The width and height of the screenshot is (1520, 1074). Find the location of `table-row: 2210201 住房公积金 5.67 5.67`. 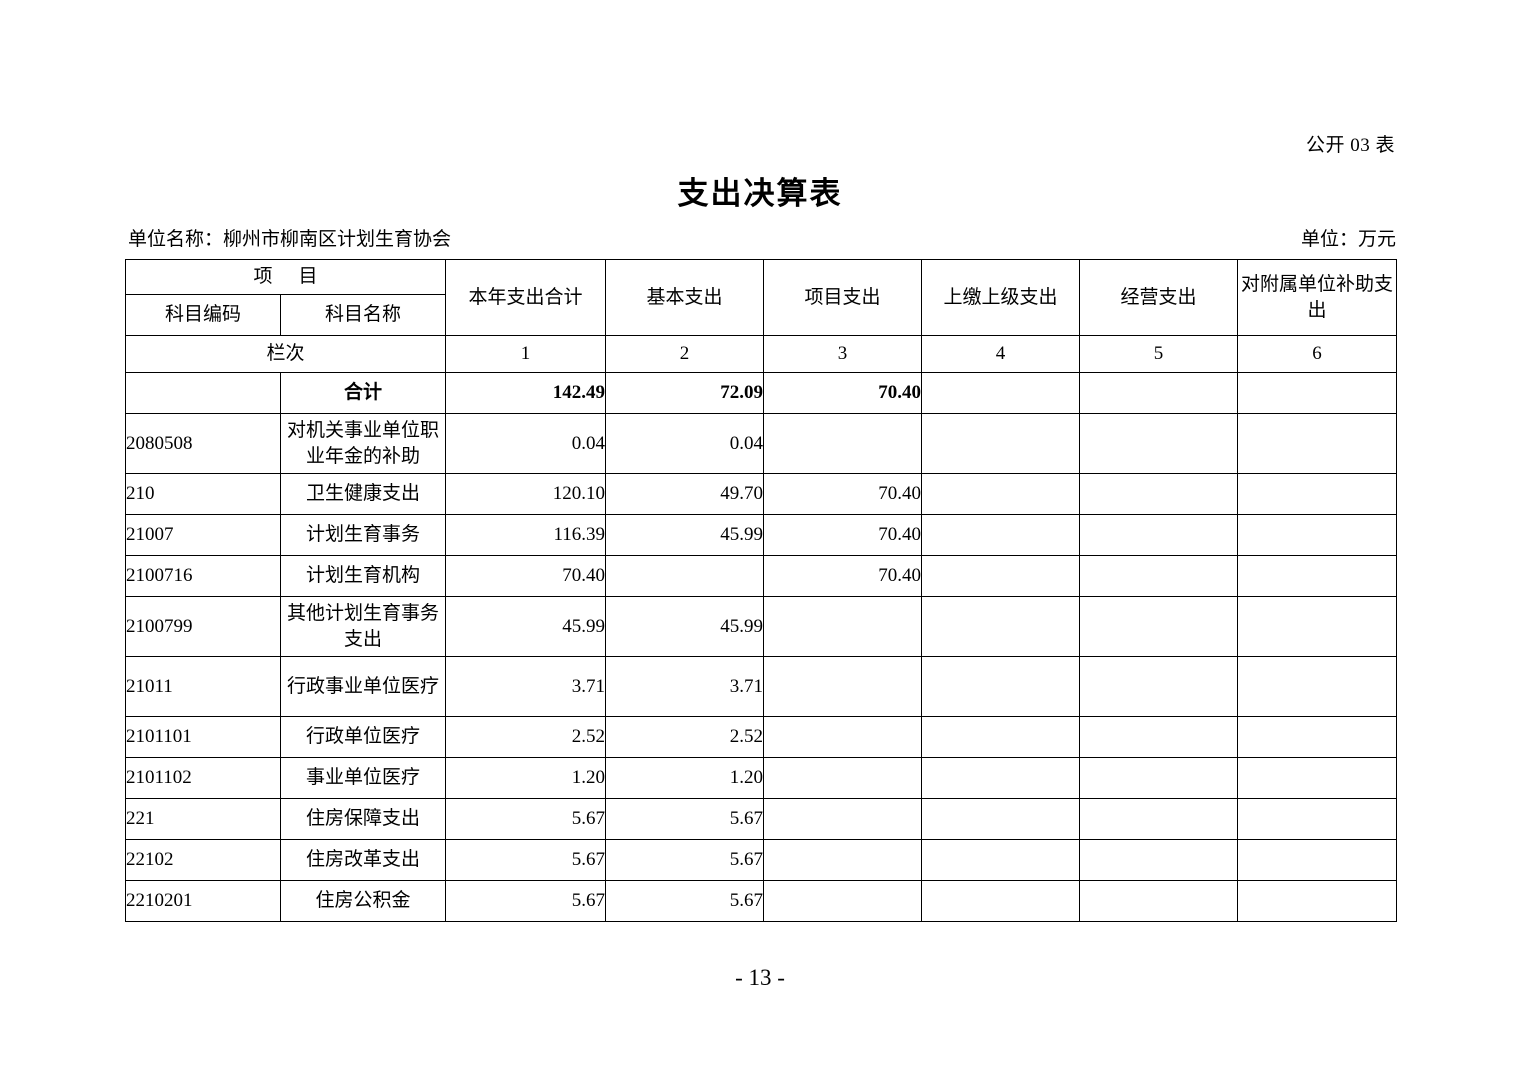

table-row: 2210201 住房公积金 5.67 5.67 is located at coordinates (761, 901).